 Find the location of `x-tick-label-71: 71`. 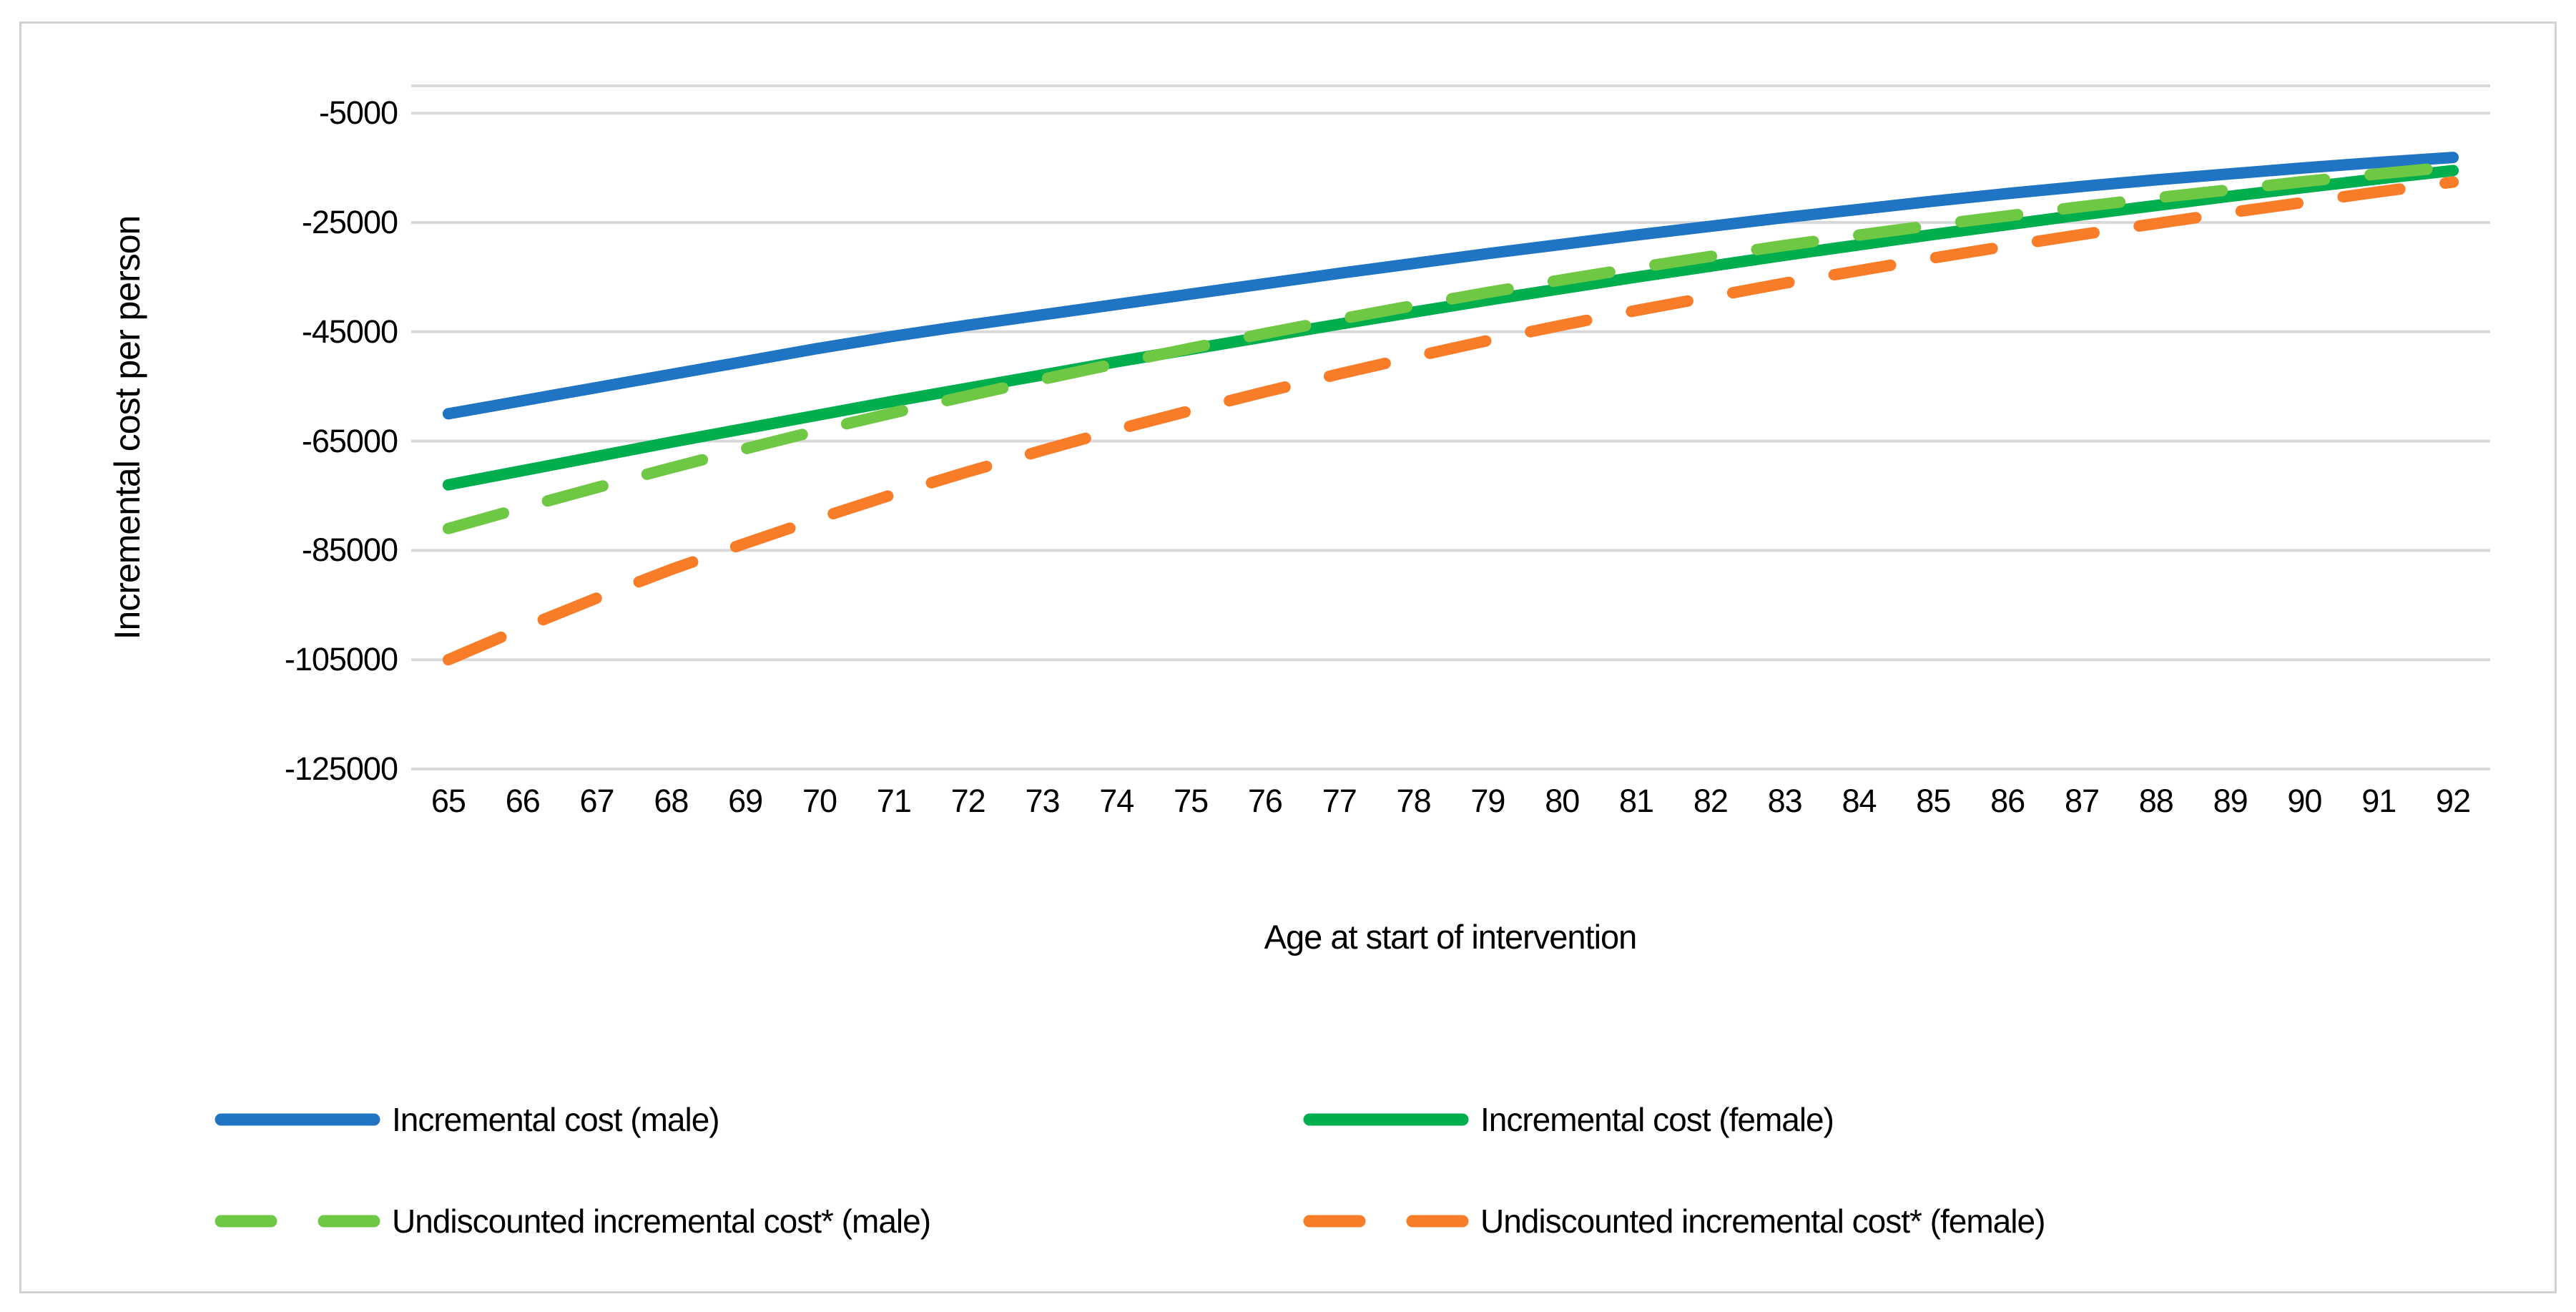

x-tick-label-71: 71 is located at coordinates (894, 801).